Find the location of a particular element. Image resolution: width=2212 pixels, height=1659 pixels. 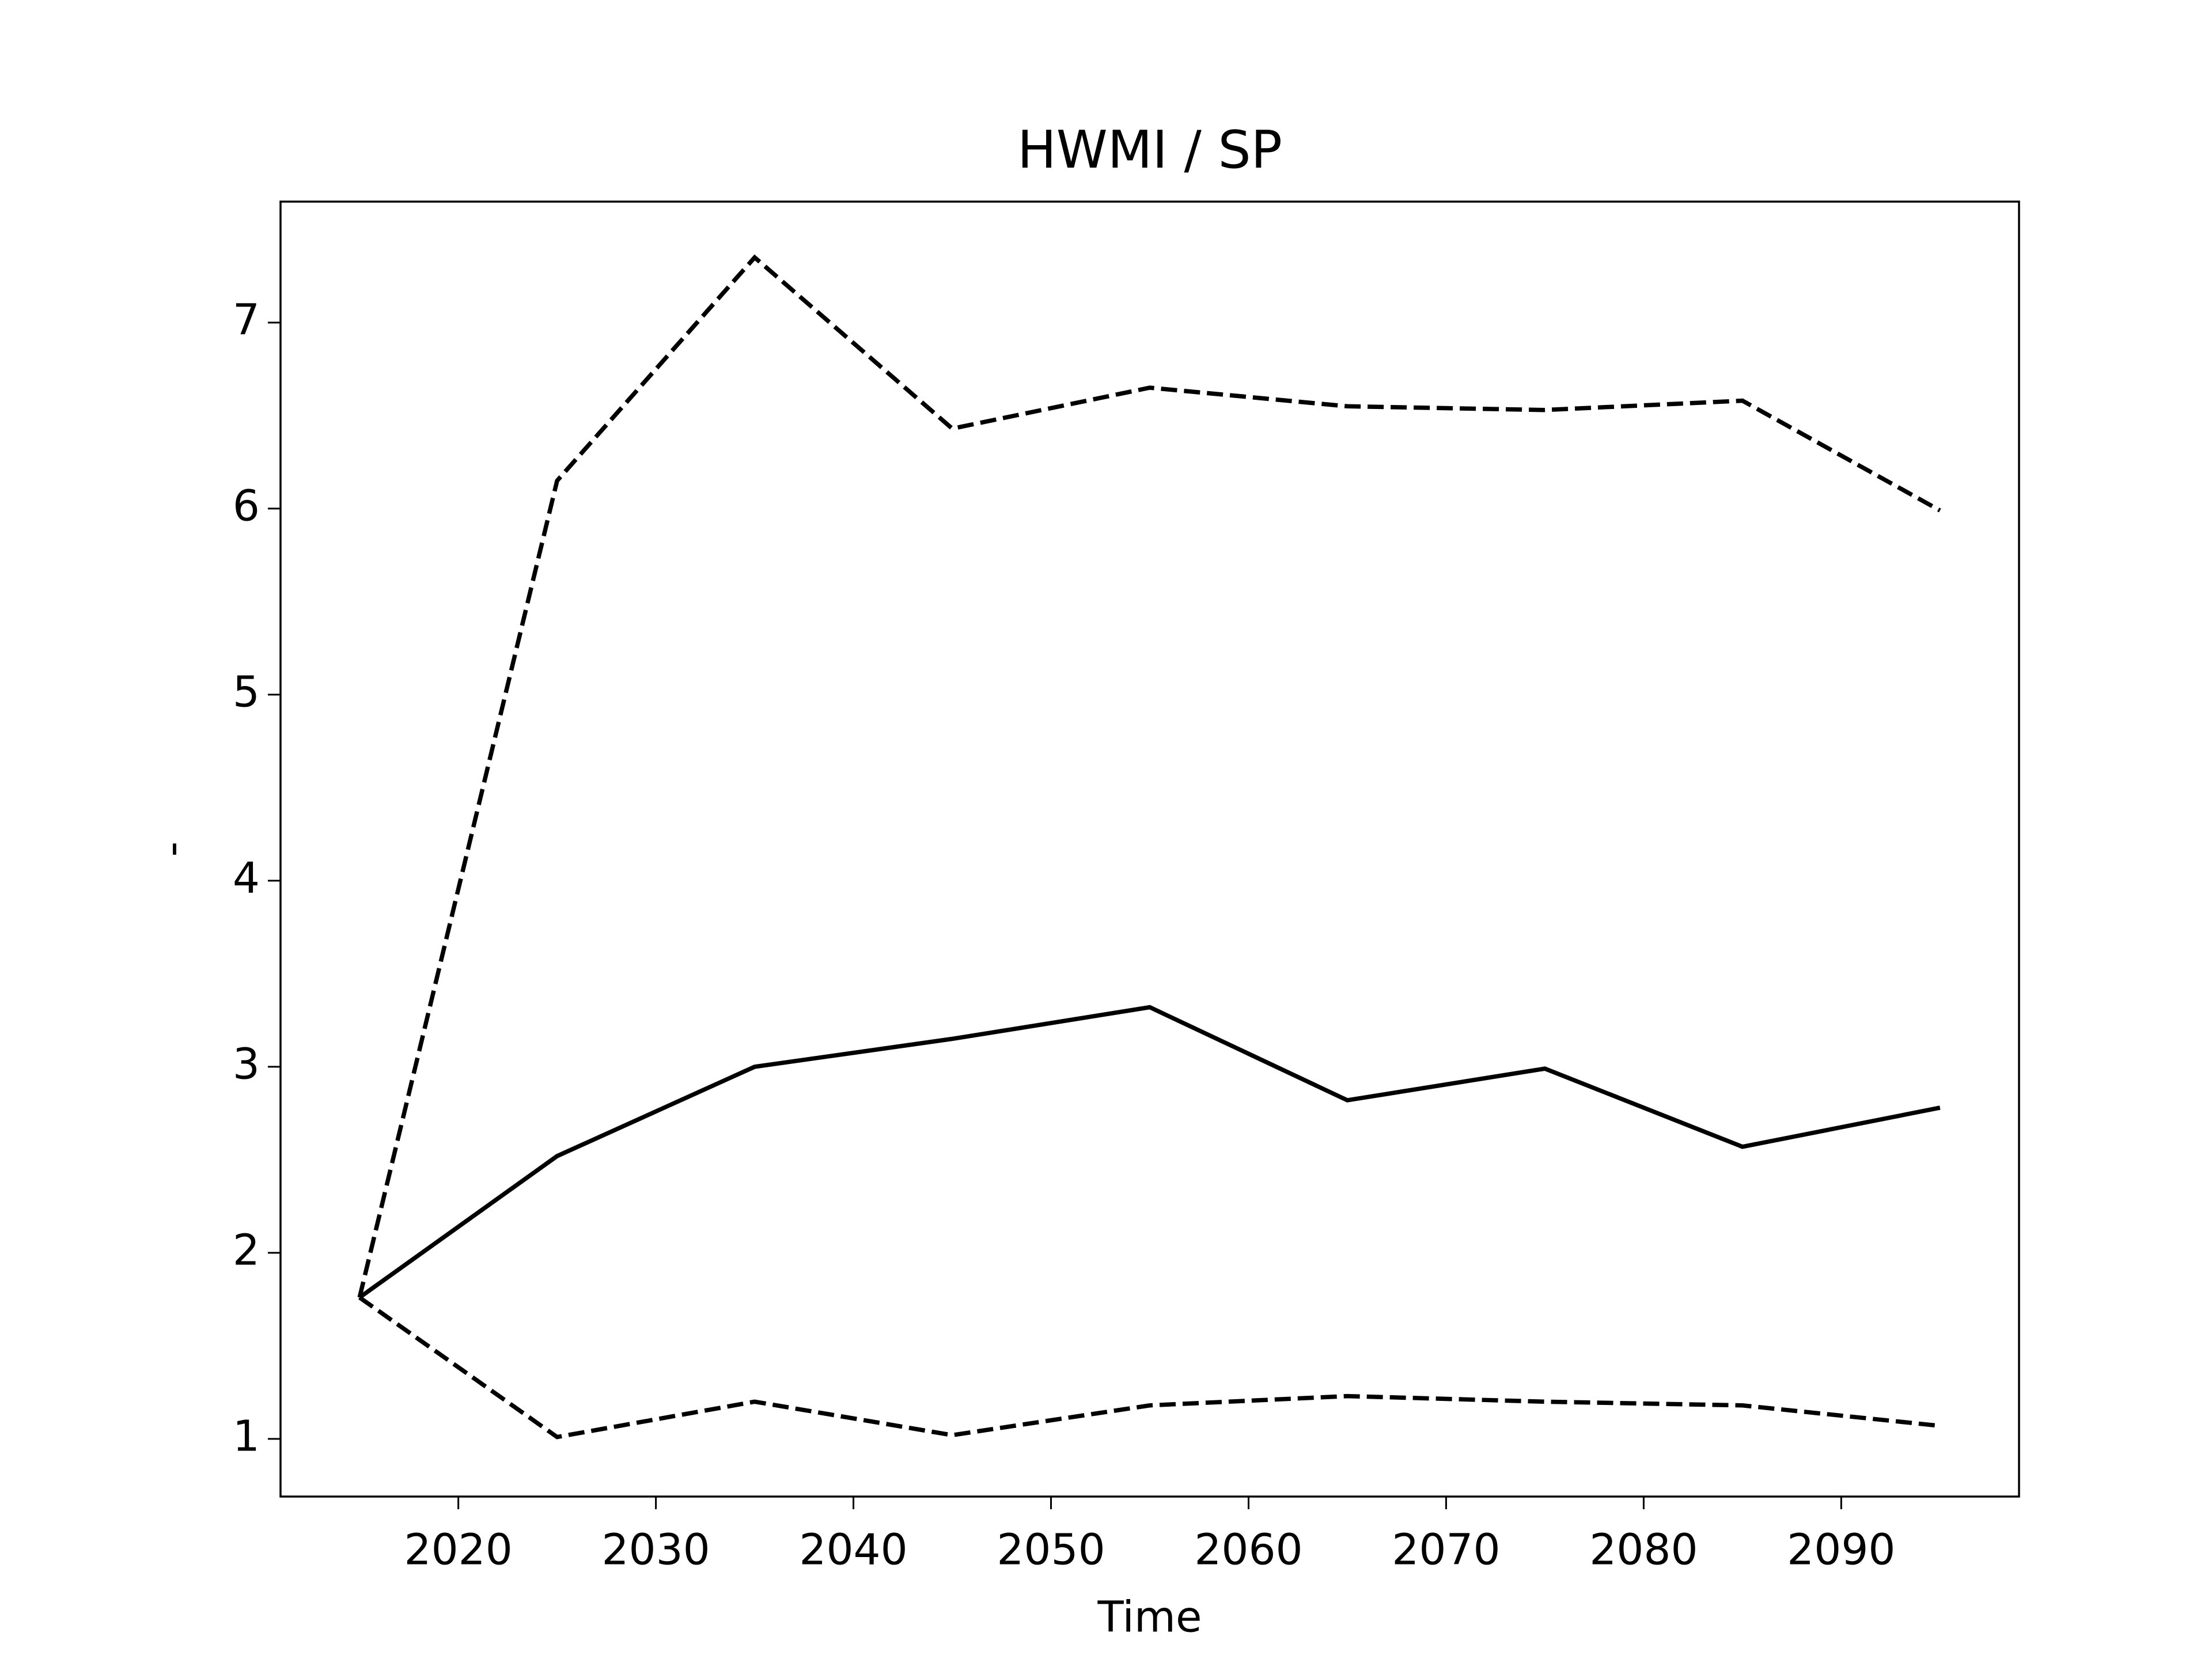

y-tick-label: 5 is located at coordinates (246, 692).